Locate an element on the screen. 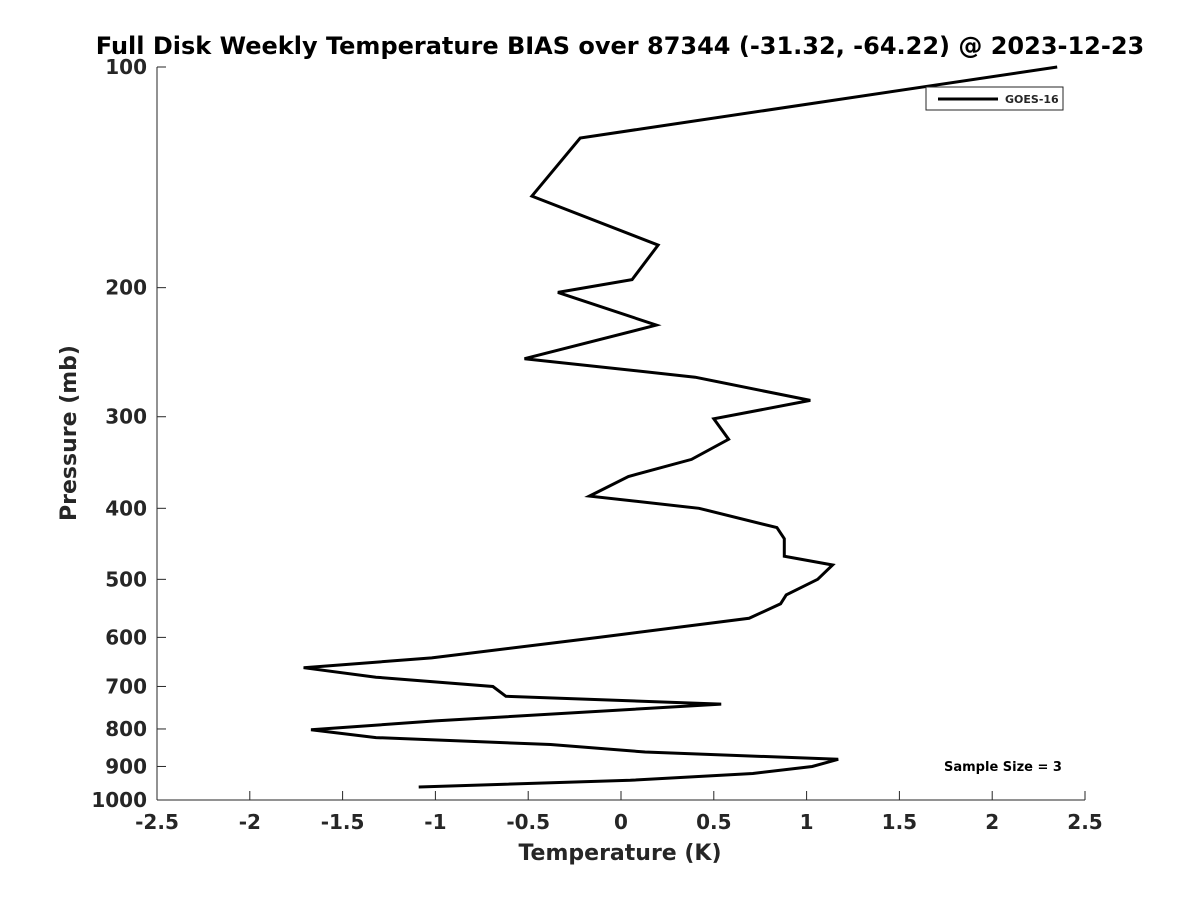 The width and height of the screenshot is (1200, 900). y-tick-label: 700 is located at coordinates (126, 686).